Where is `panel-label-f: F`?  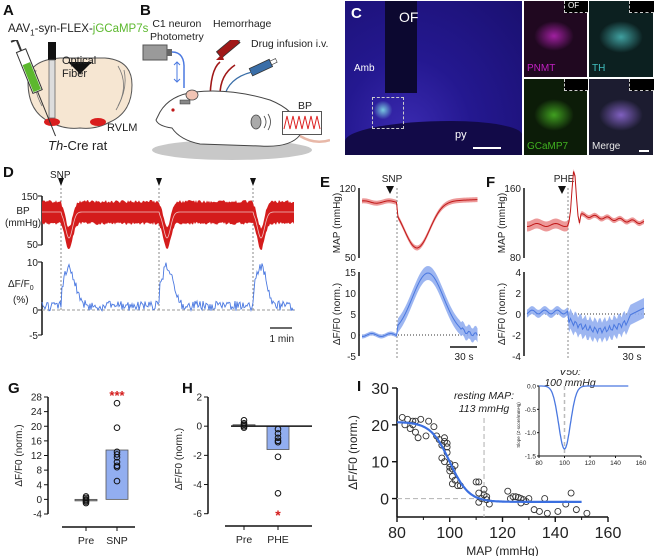 panel-label-f: F is located at coordinates (491, 182).